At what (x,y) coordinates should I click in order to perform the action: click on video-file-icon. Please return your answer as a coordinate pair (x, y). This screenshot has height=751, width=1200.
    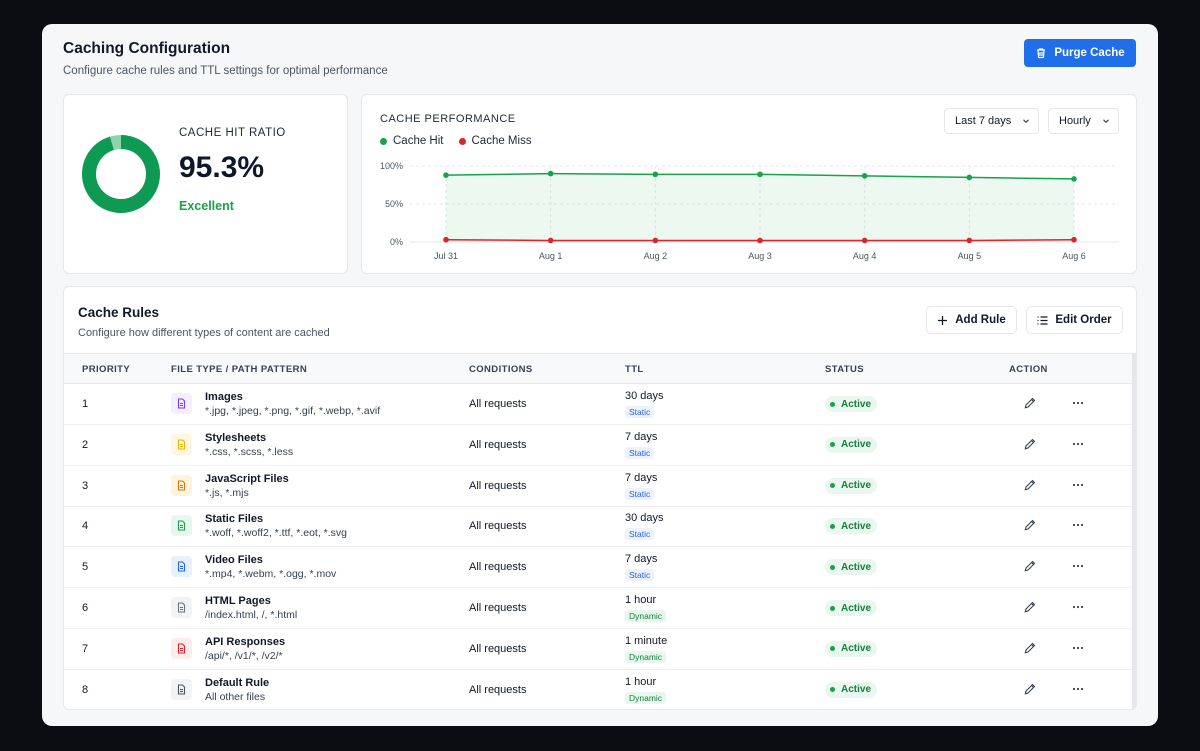
    Looking at the image, I should click on (181, 567).